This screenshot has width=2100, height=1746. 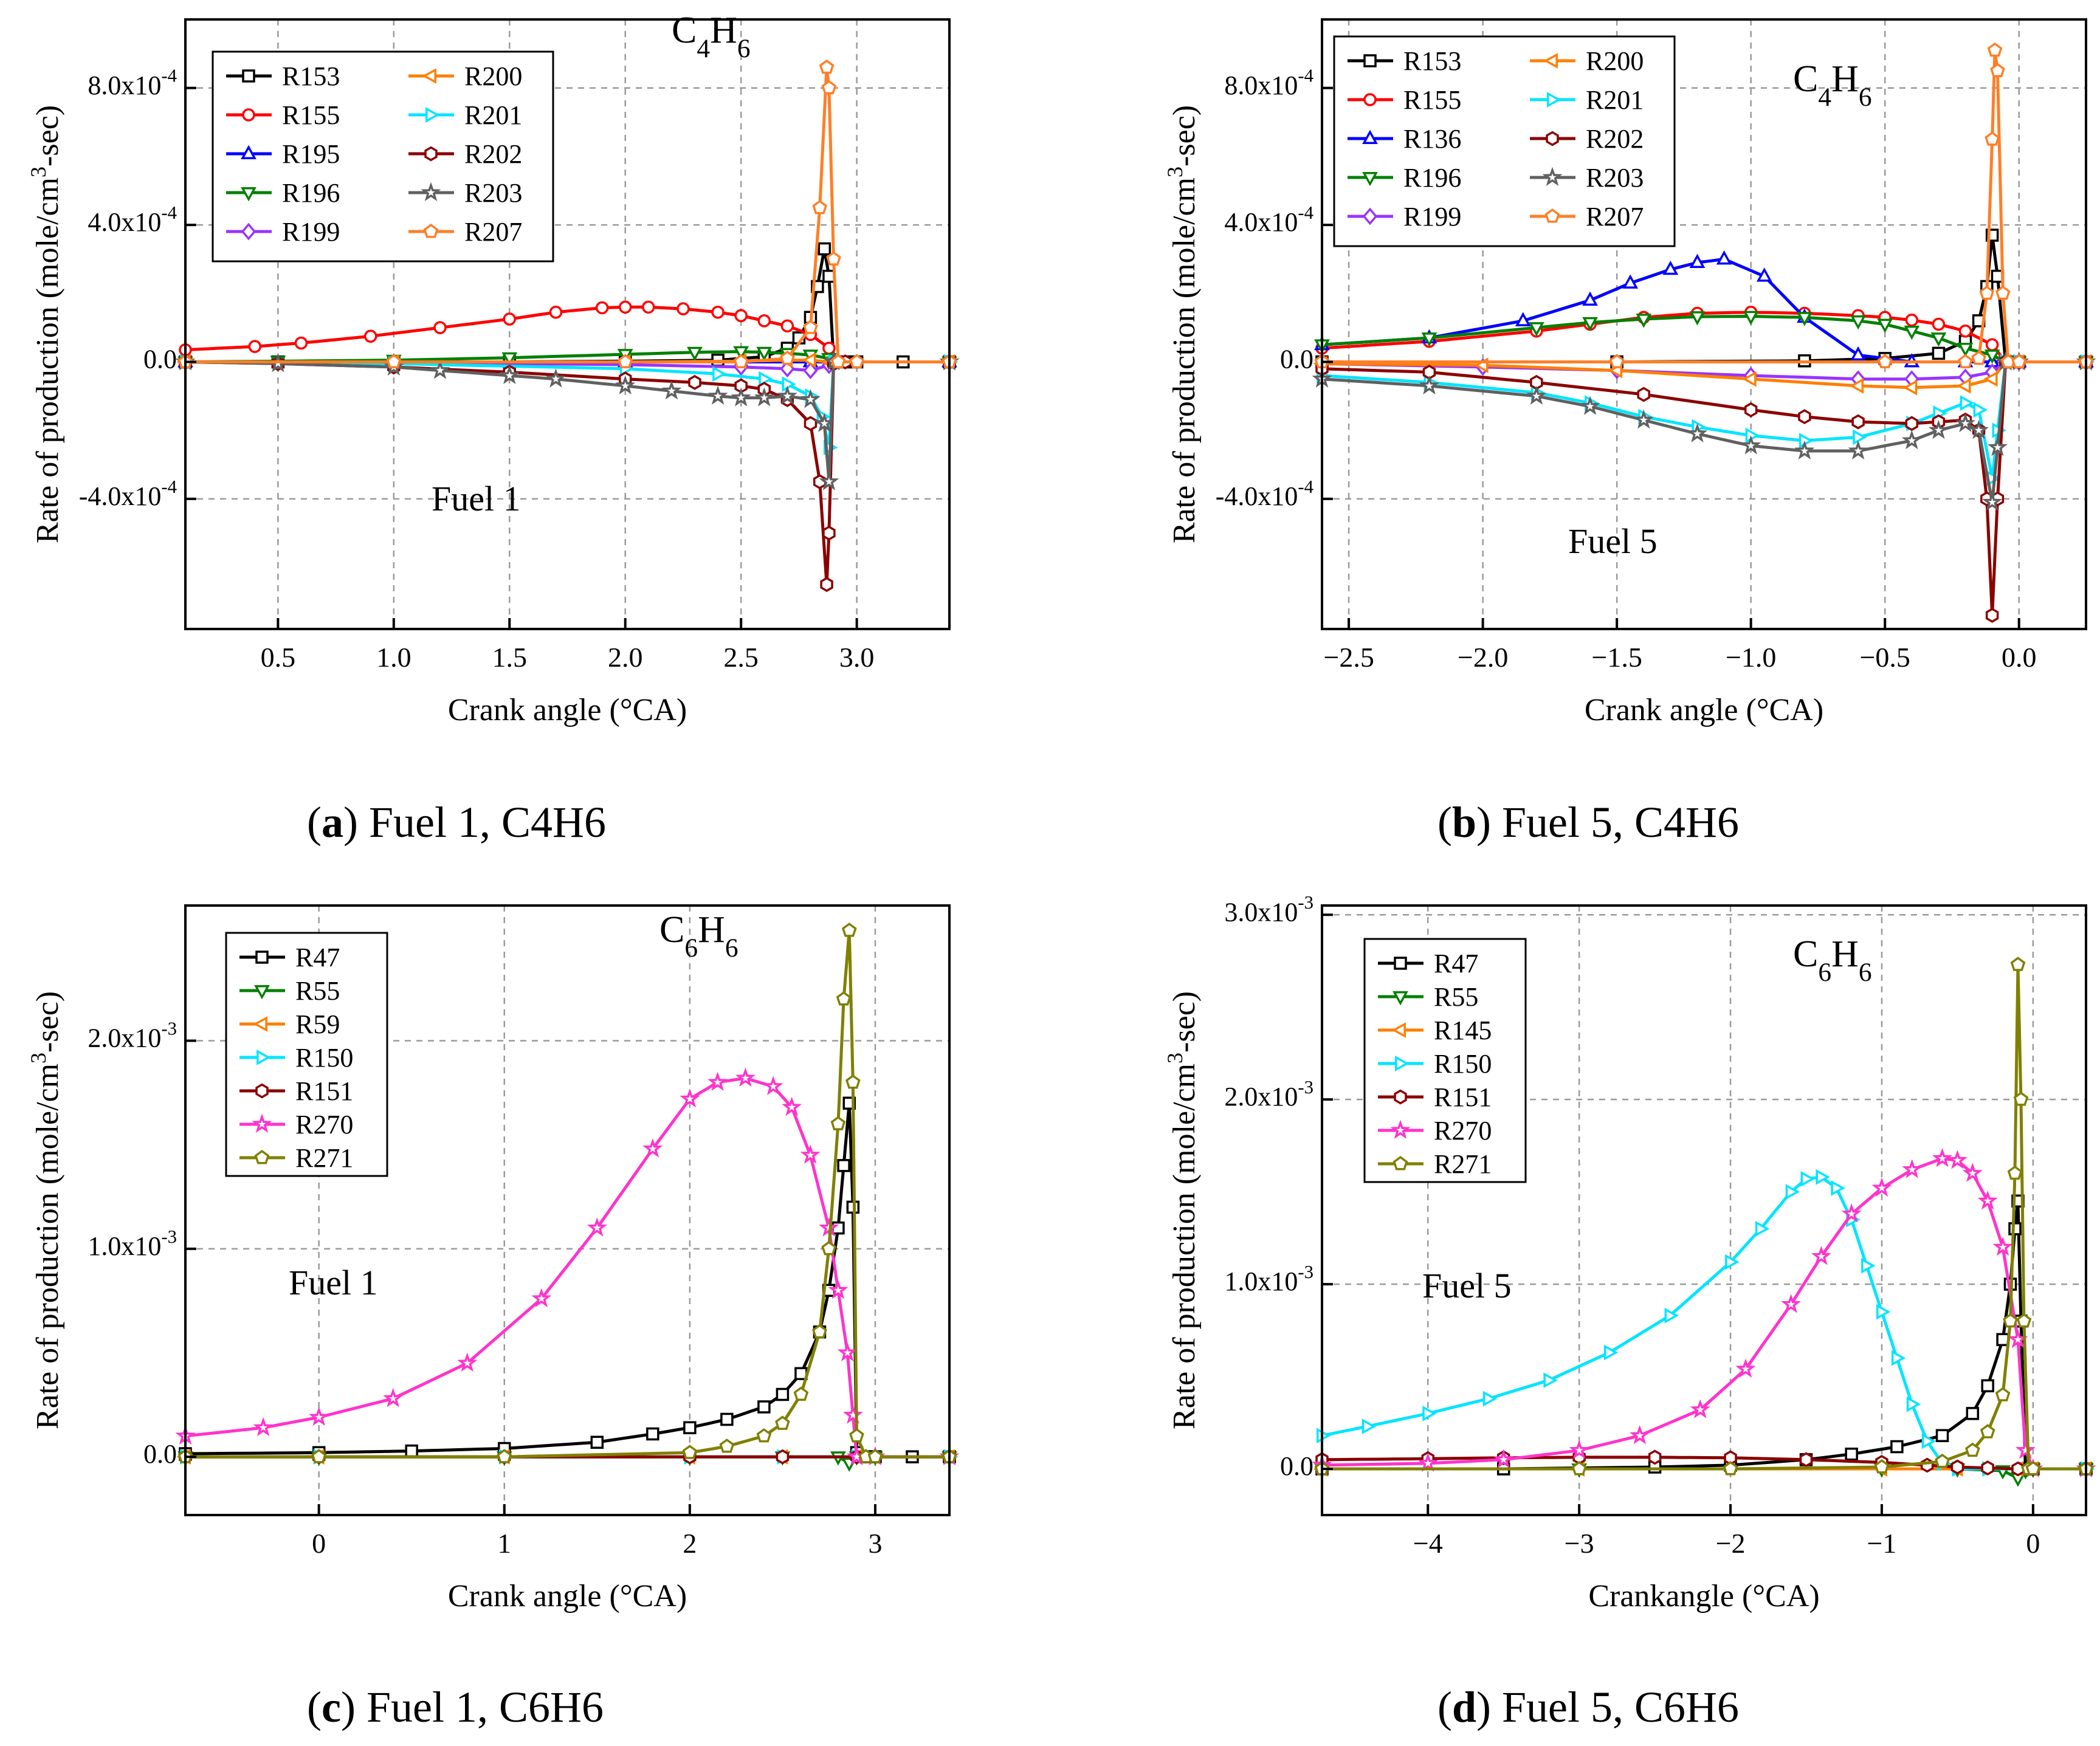 What do you see at coordinates (324, 1158) in the screenshot?
I see `legend-label-R271: R271` at bounding box center [324, 1158].